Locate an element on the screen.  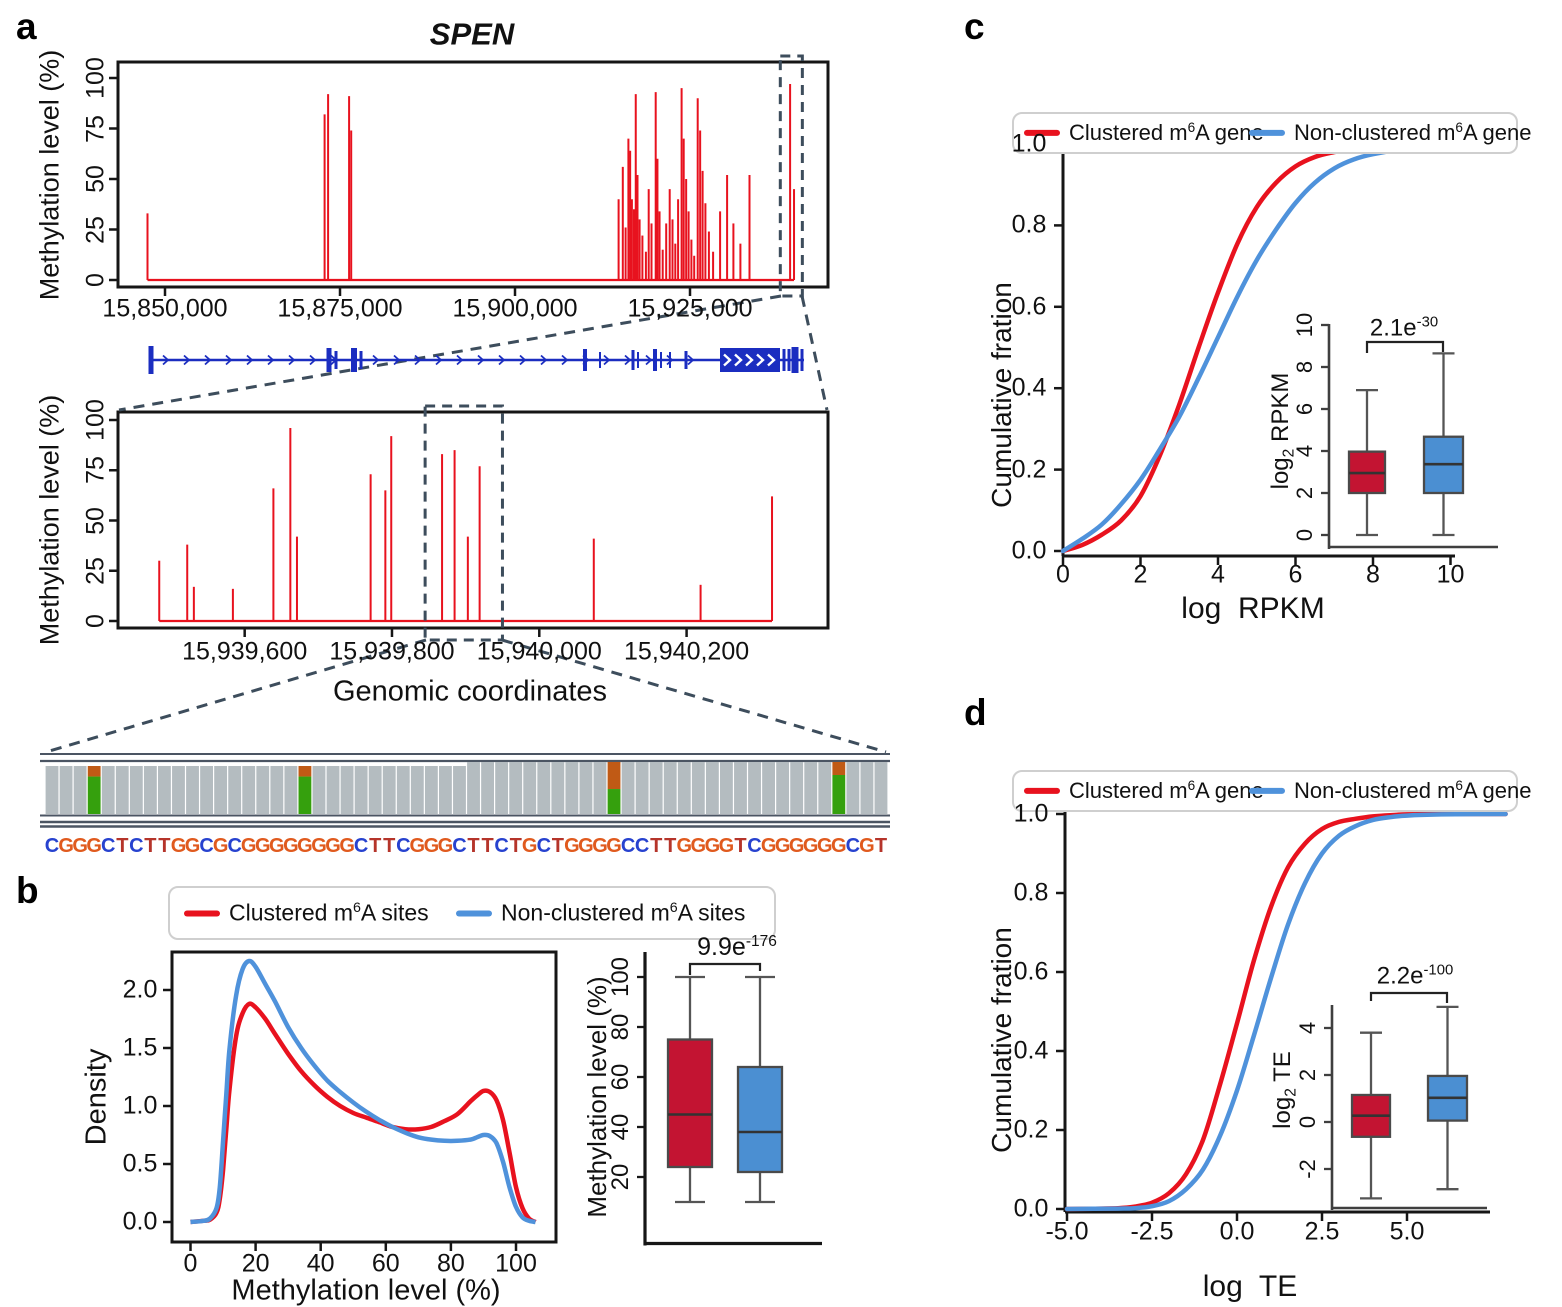
a_mid-plot-frame is located at coordinates (473, 520).